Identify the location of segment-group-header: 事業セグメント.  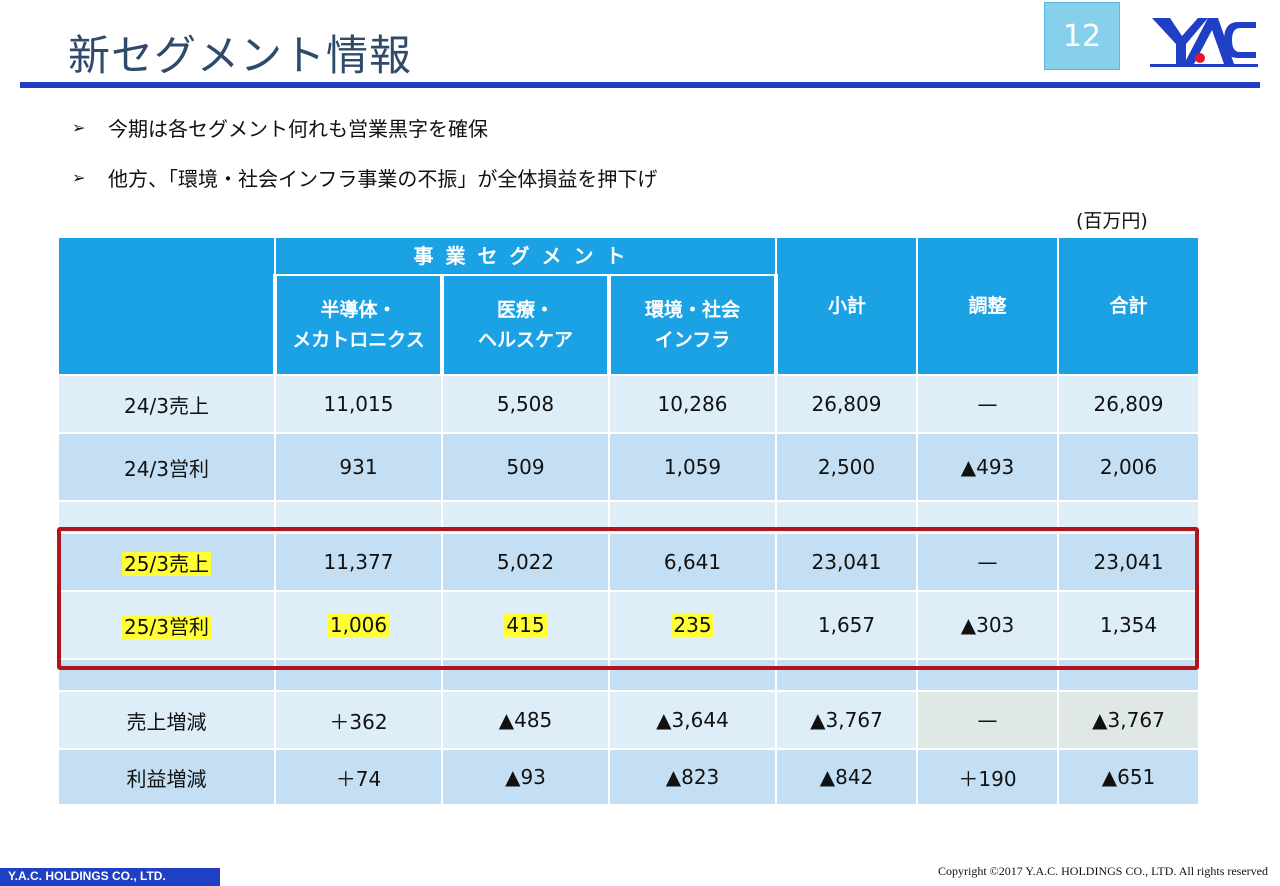
(525, 256).